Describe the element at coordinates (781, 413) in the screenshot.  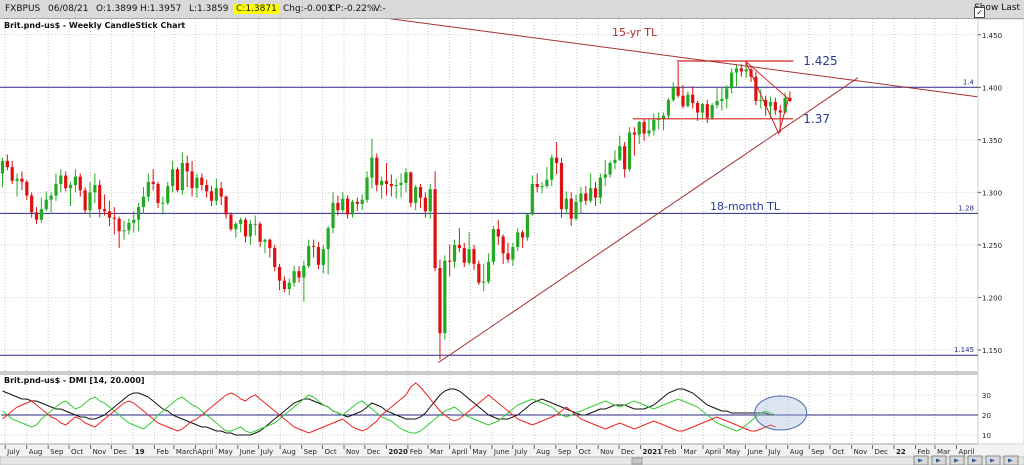
I see `dmi-highlight-ellipse` at that location.